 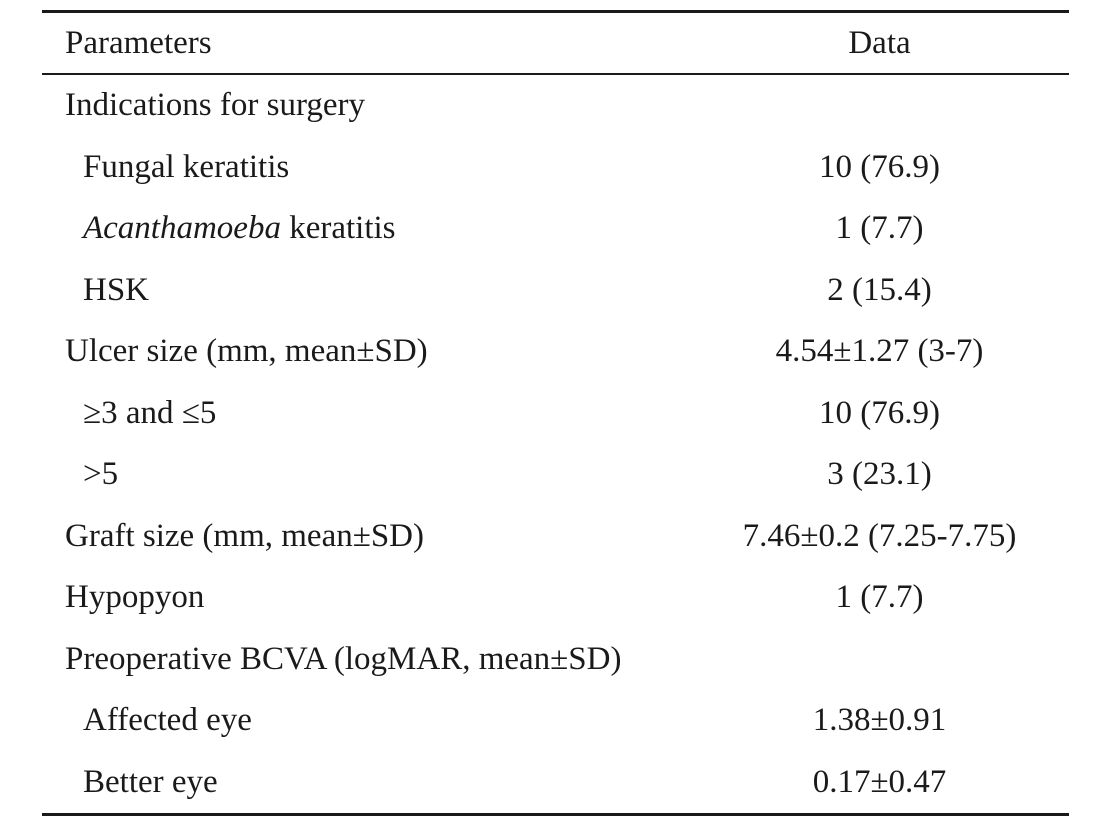 I want to click on table-row: Ulcer size (mm, mean±SD) 4.54±1.27 (3-7), so click(x=555, y=352).